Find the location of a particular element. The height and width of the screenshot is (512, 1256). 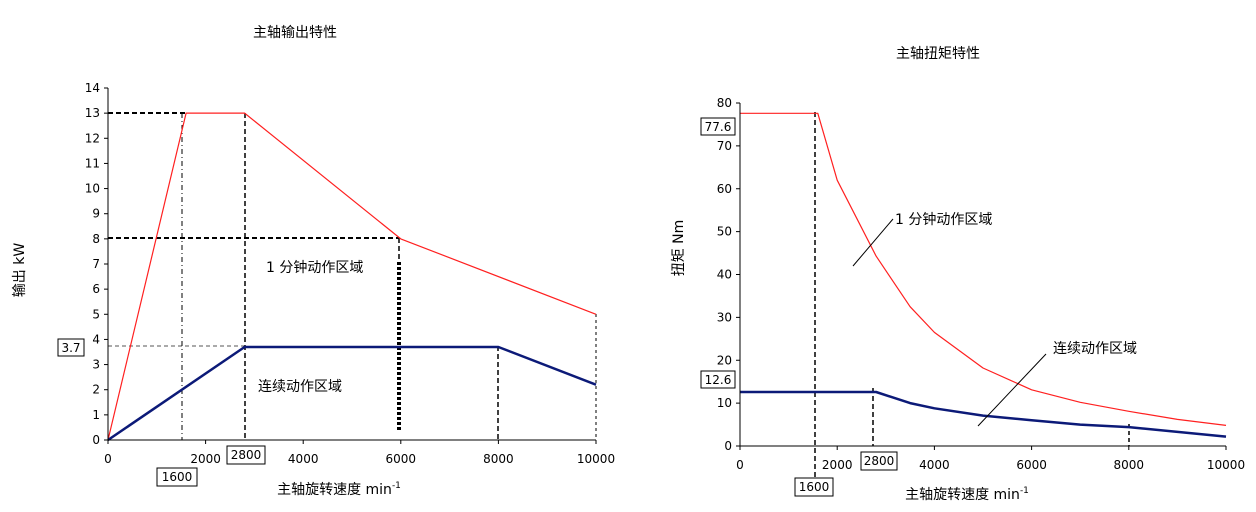

y-tick-label: 30 is located at coordinates (724, 317).